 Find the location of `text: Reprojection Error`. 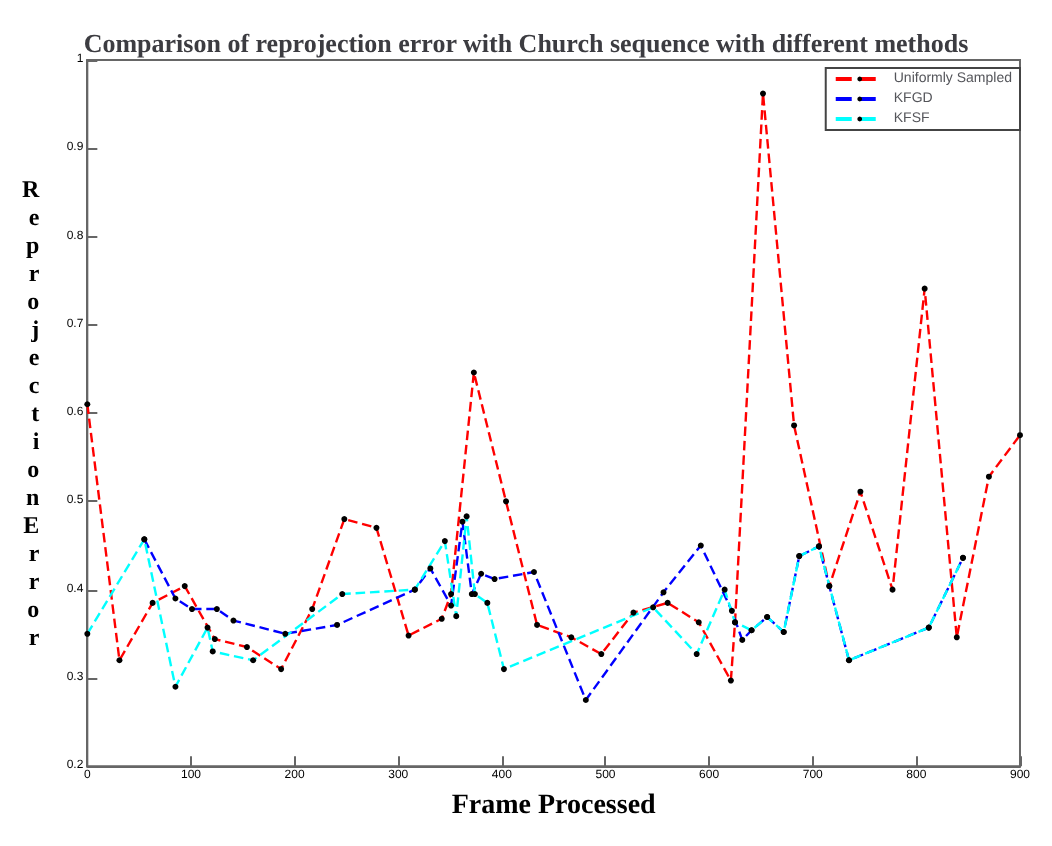

text: Reprojection Error is located at coordinates (30, 413).